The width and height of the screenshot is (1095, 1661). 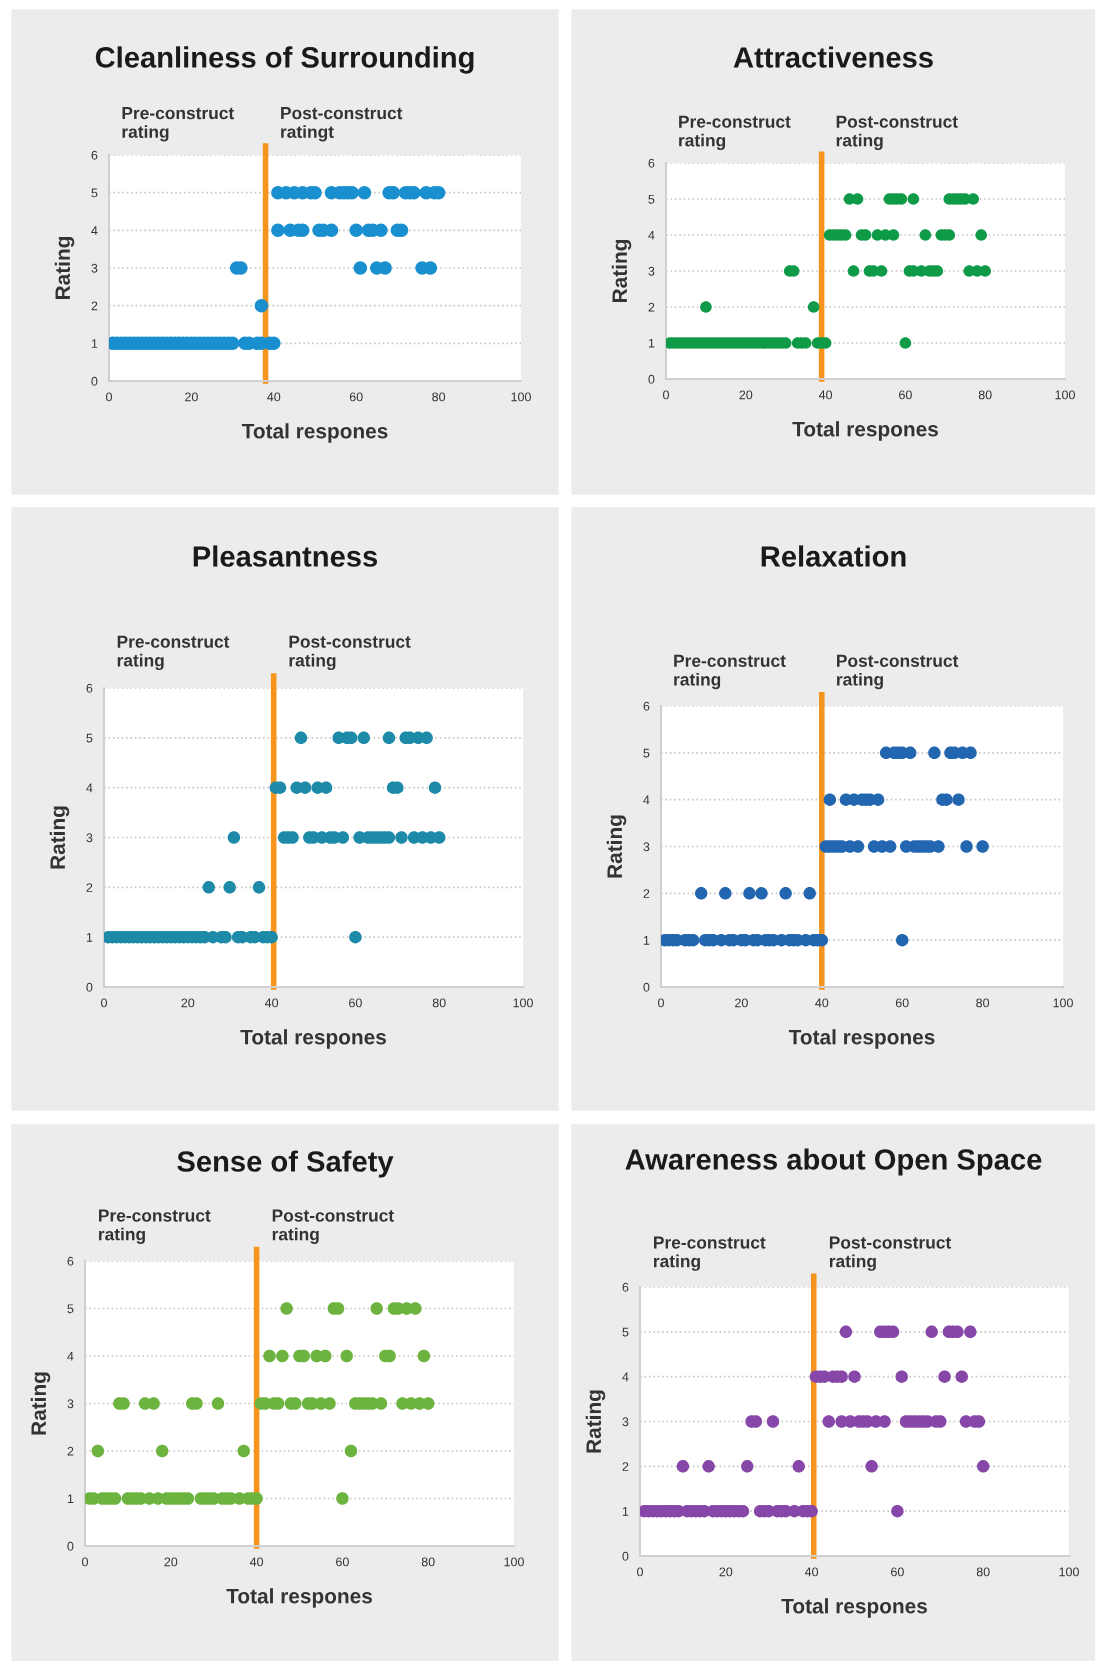 What do you see at coordinates (833, 1162) in the screenshot?
I see `chart-title: Awareness about Open Space` at bounding box center [833, 1162].